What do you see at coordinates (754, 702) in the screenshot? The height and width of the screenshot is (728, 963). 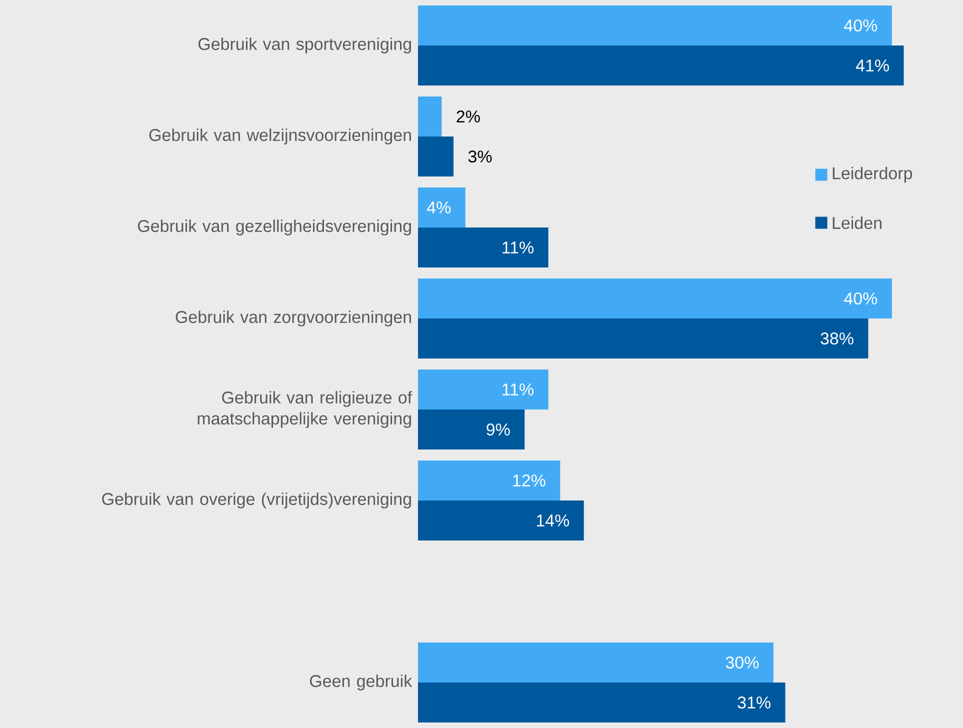 I see `data-label: 31%` at bounding box center [754, 702].